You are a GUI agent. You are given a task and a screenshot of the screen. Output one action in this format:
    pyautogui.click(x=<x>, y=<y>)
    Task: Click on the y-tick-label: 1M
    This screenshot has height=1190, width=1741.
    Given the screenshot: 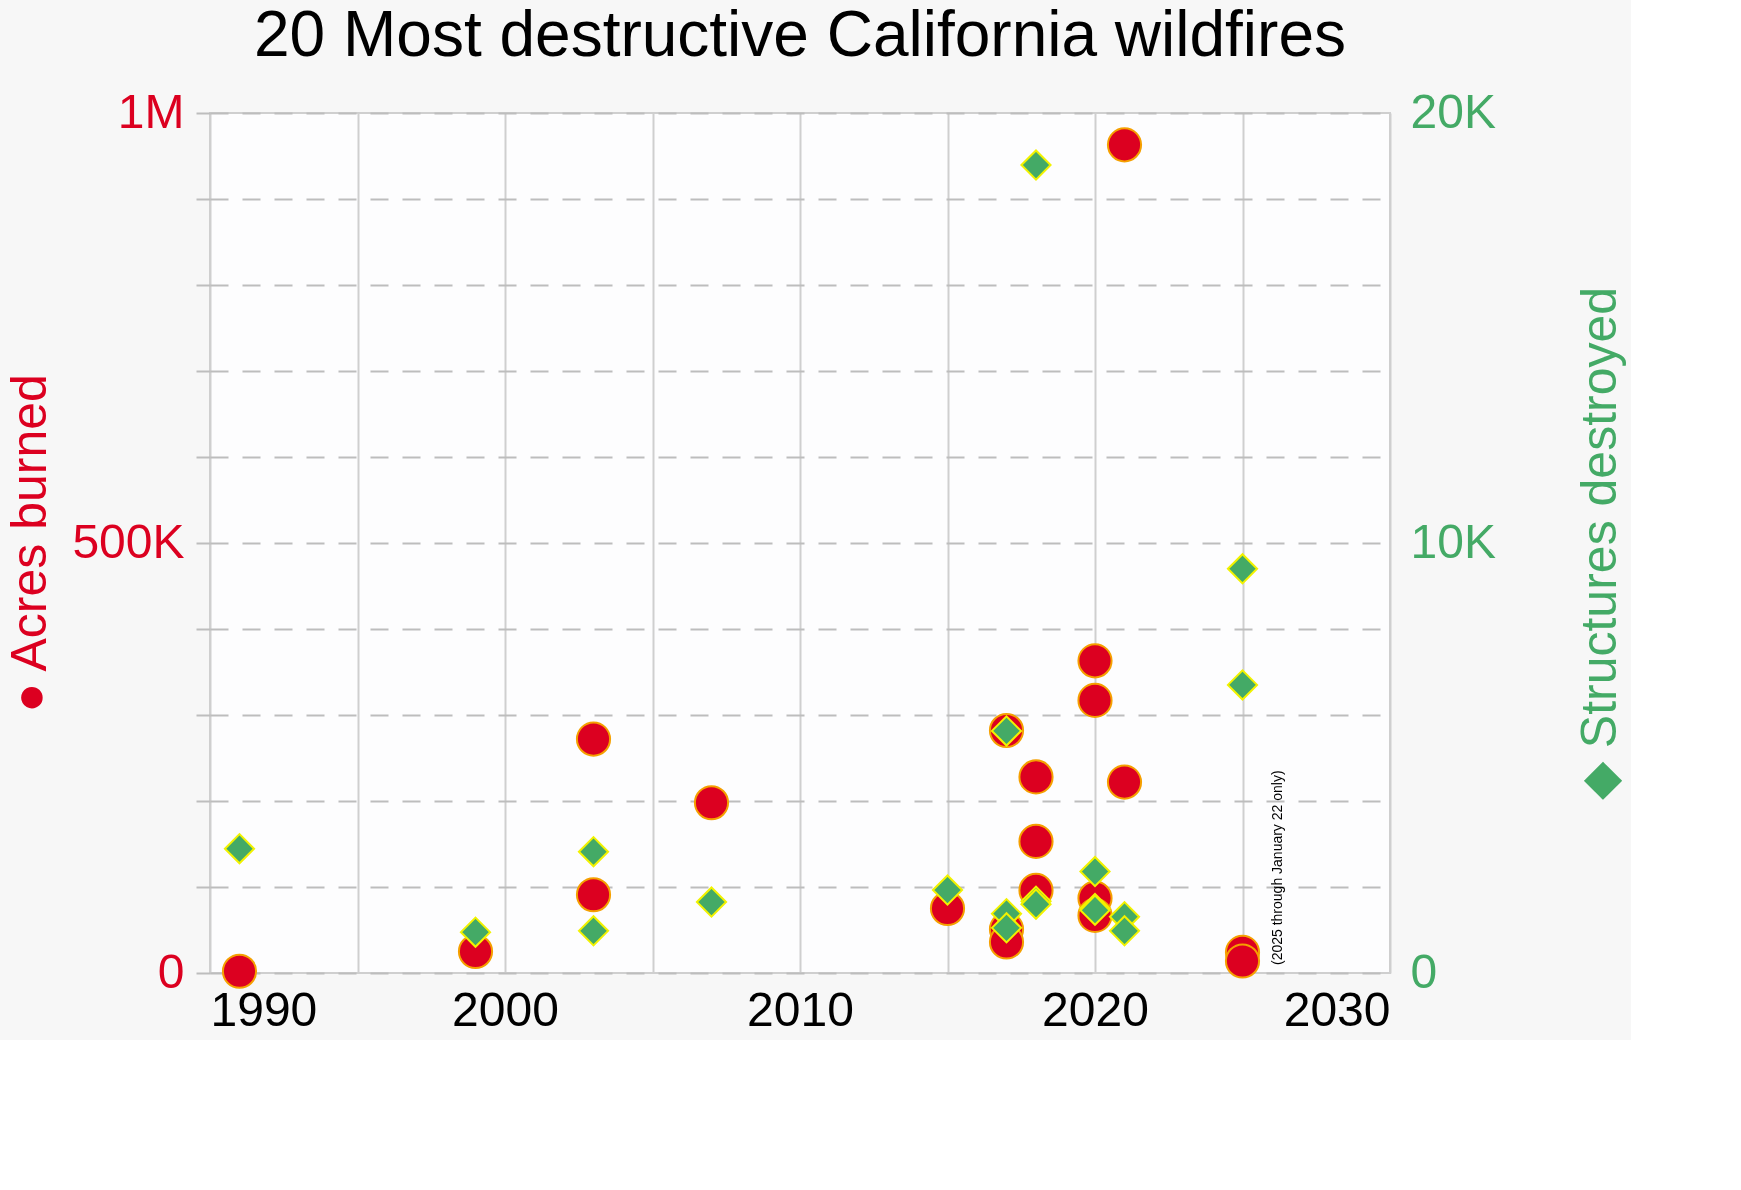 What is the action you would take?
    pyautogui.click(x=151, y=111)
    